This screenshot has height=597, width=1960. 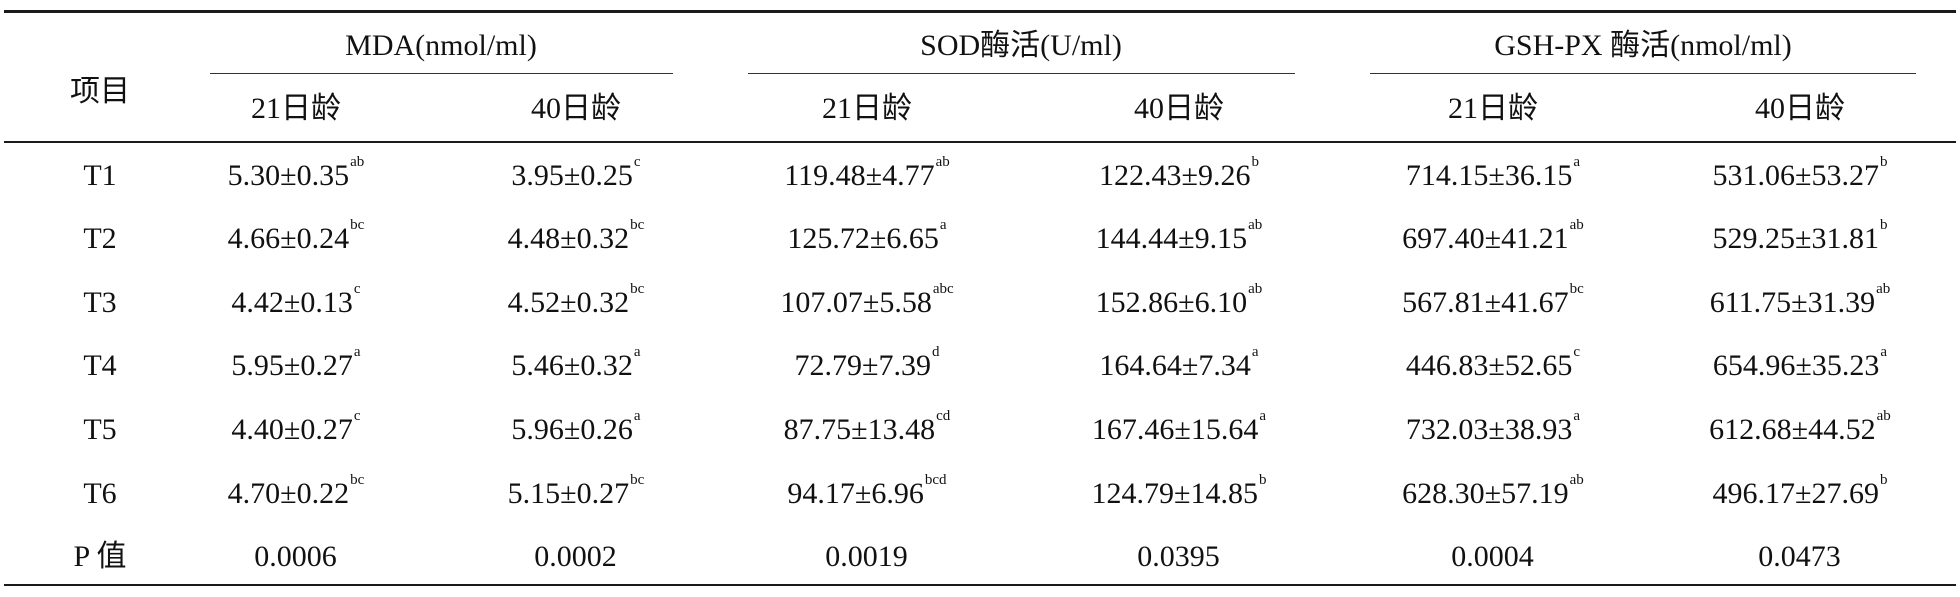 I want to click on cell-value: 531.06±53.27, so click(x=1795, y=175).